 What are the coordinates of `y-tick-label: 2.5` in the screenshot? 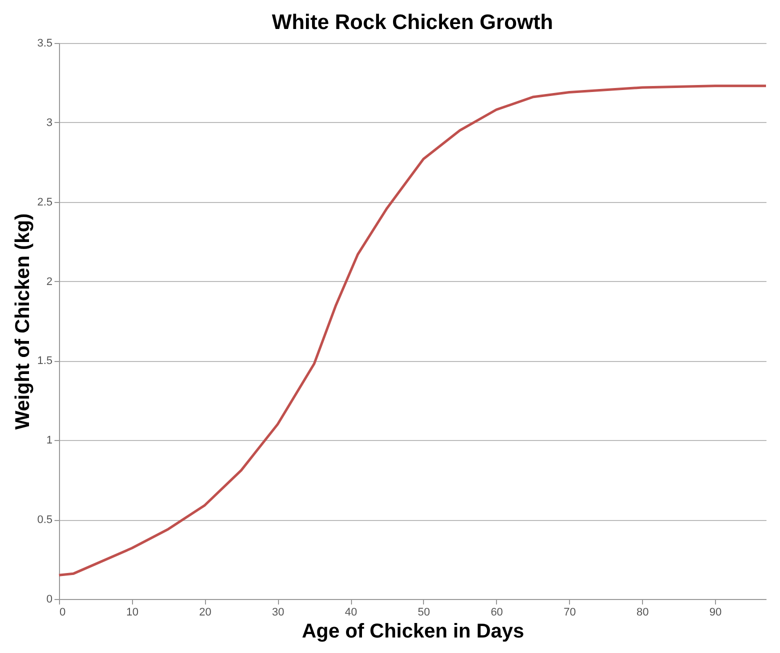 It's located at (44, 202).